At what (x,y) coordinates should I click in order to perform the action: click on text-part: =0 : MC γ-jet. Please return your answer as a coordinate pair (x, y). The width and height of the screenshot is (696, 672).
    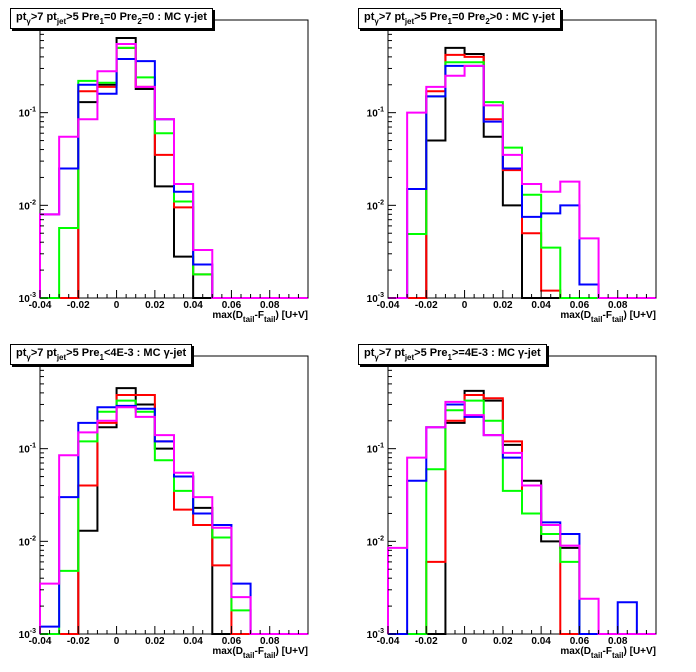
    Looking at the image, I should click on (174, 17).